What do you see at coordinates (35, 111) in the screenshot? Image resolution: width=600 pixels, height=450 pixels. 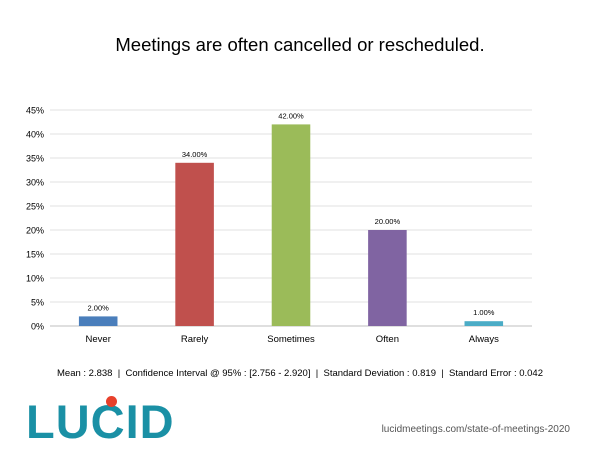 I see `y-tick-label: 45%` at bounding box center [35, 111].